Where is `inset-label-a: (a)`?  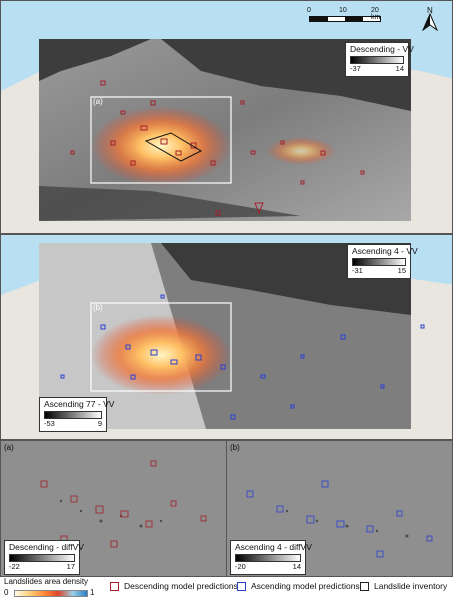 inset-label-a: (a) is located at coordinates (98, 101).